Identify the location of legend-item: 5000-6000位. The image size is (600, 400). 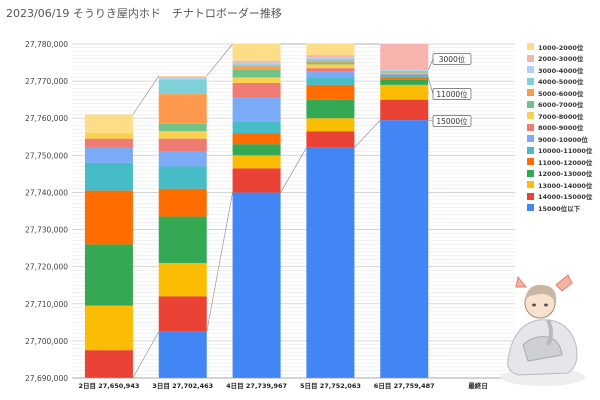
(563, 93).